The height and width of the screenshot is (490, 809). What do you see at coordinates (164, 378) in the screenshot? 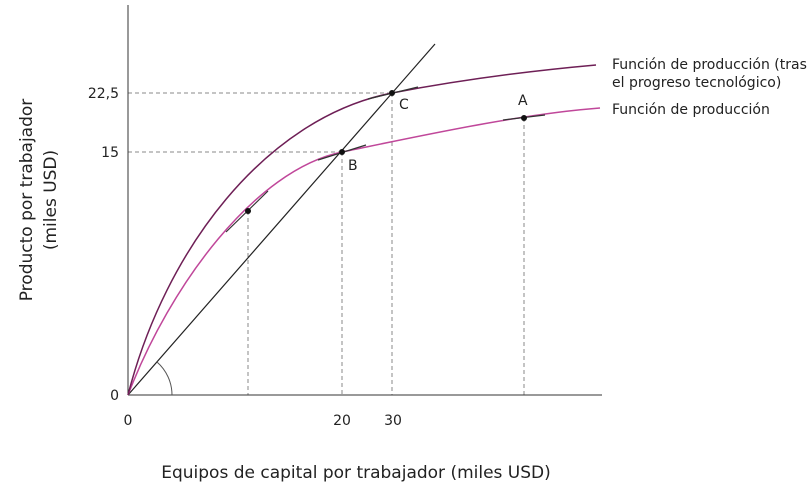
I see `angle` at bounding box center [164, 378].